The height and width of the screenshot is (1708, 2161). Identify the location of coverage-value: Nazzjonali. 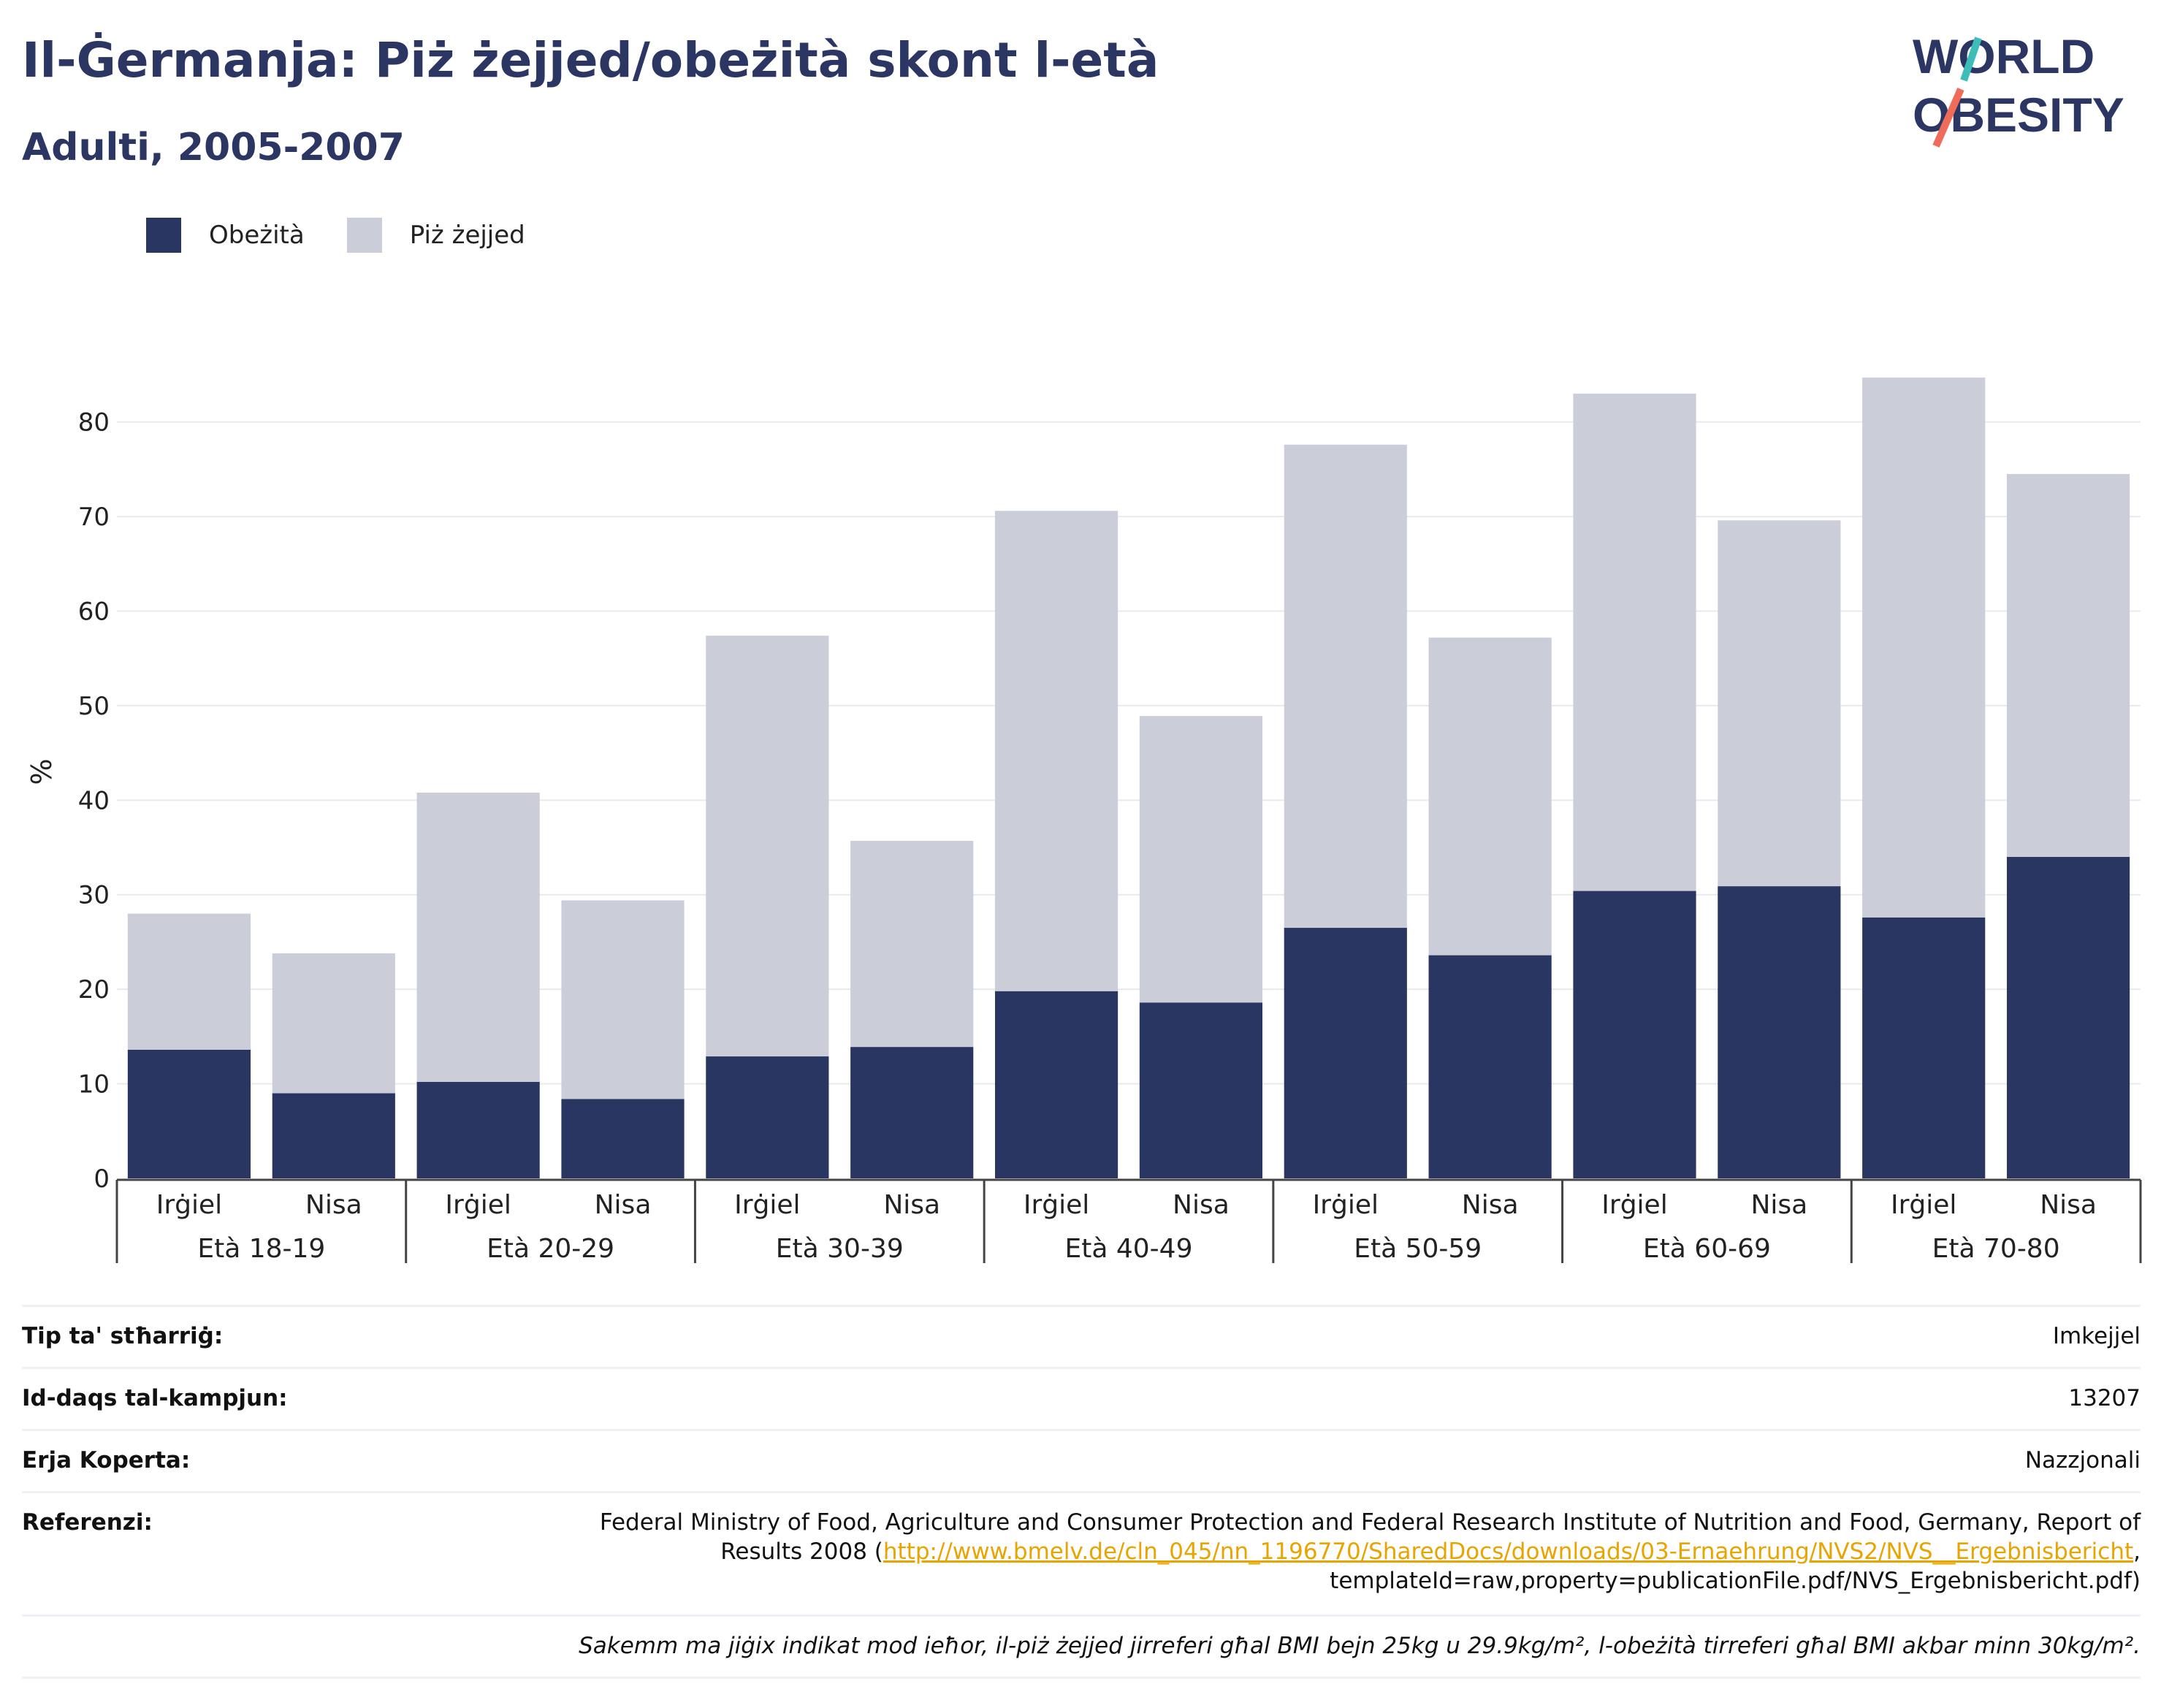
(2082, 1460).